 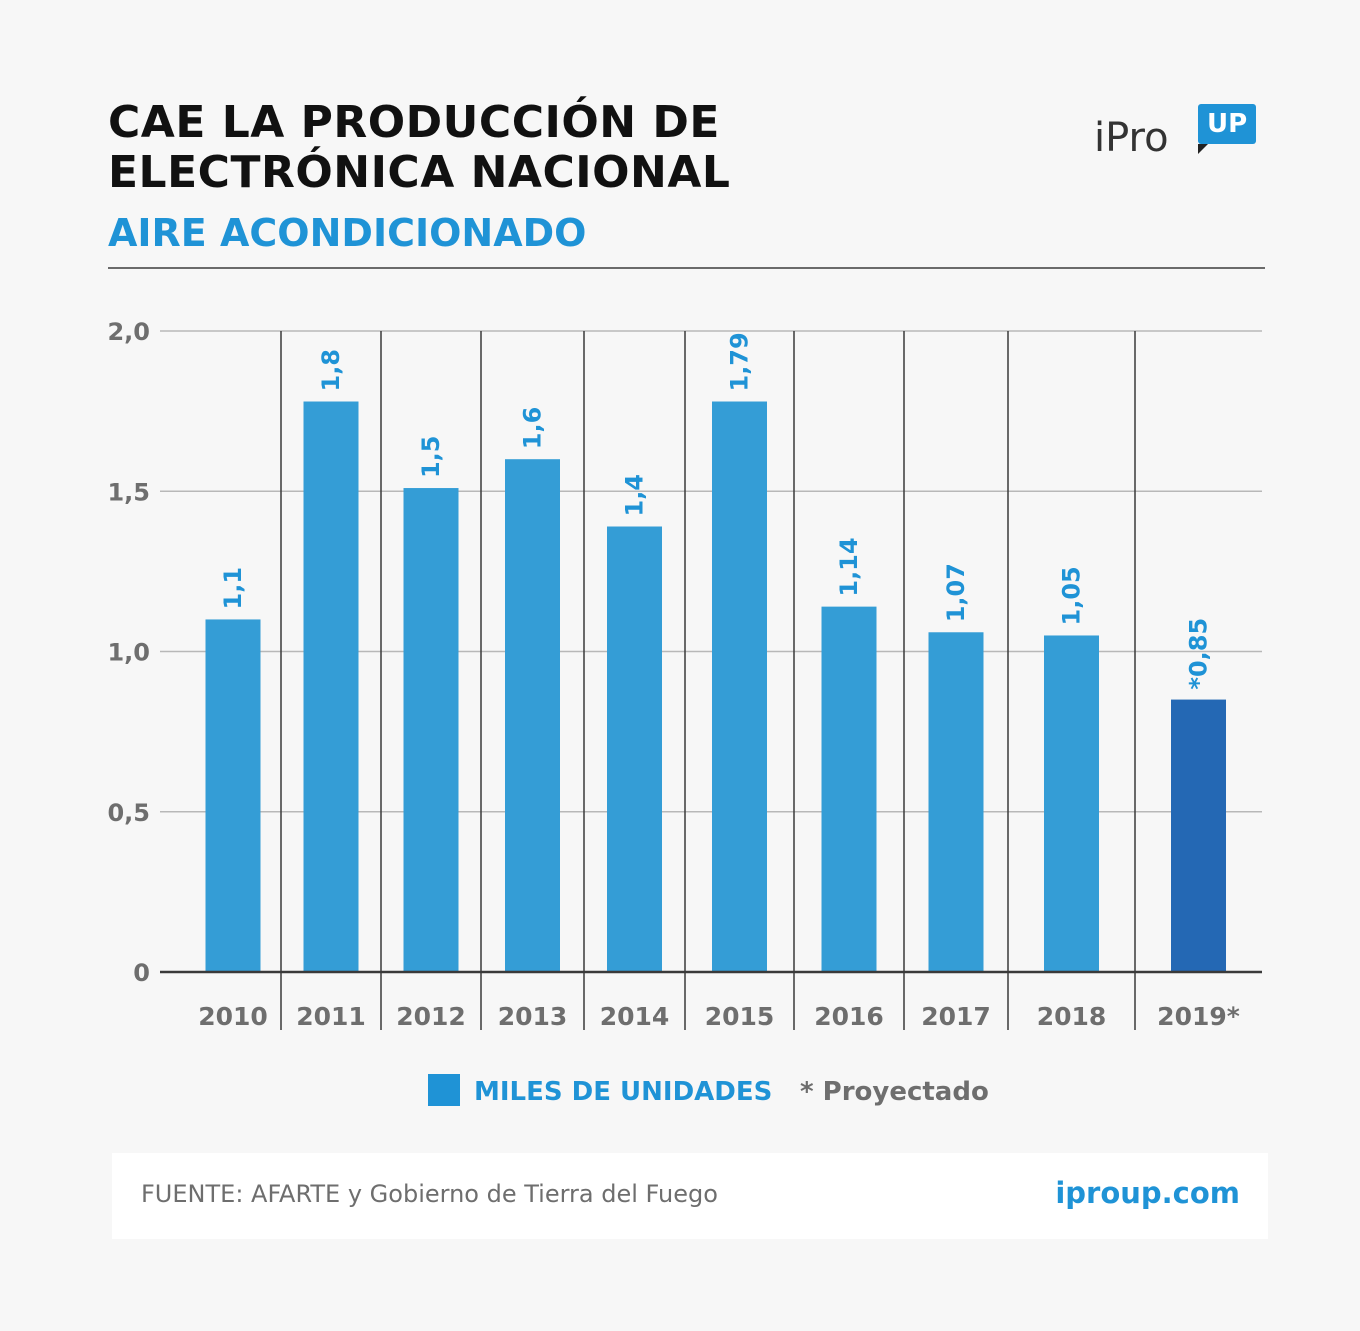 I want to click on data-label: 1,6, so click(x=533, y=428).